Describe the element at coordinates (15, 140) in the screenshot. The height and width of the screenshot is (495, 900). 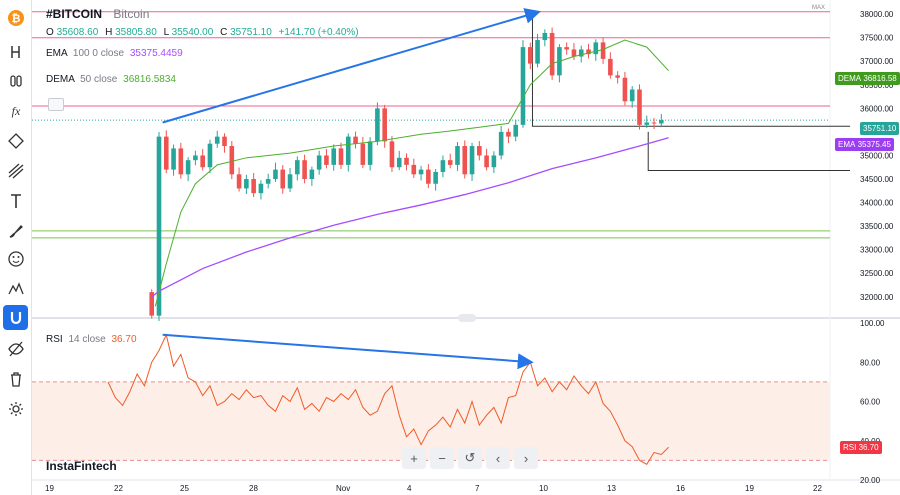
I see `node-icon` at that location.